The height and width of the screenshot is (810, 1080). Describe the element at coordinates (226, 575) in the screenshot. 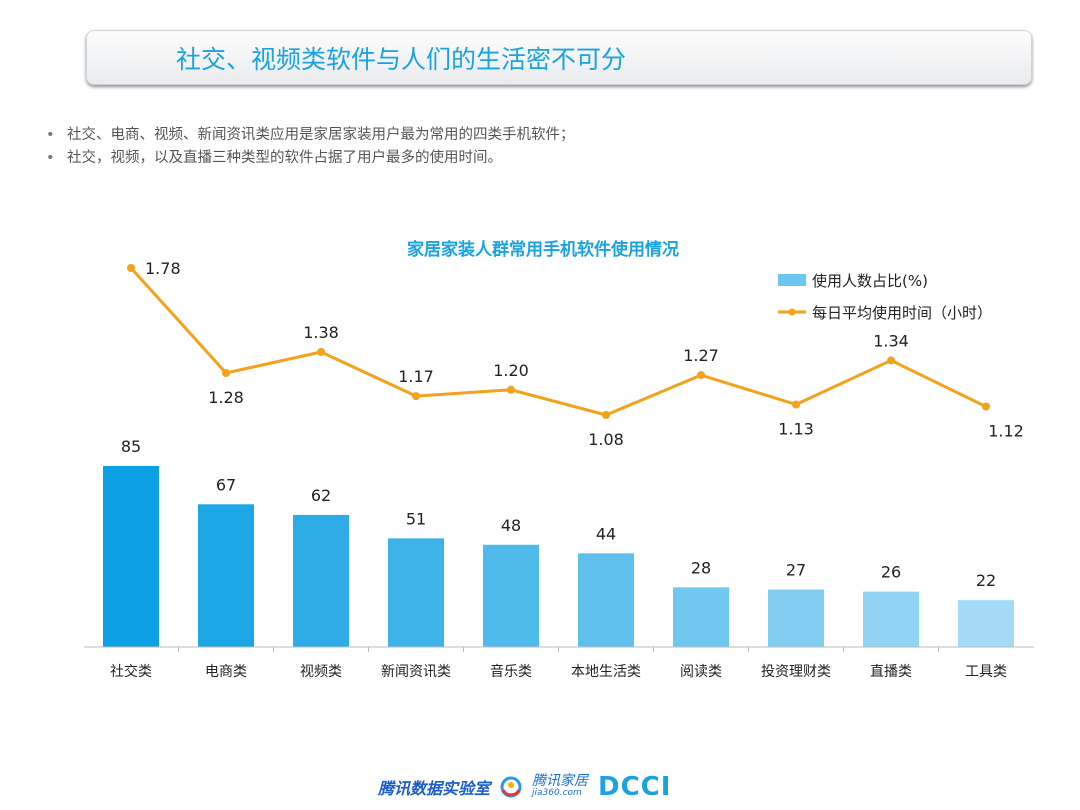

I see `bar-电商类` at that location.